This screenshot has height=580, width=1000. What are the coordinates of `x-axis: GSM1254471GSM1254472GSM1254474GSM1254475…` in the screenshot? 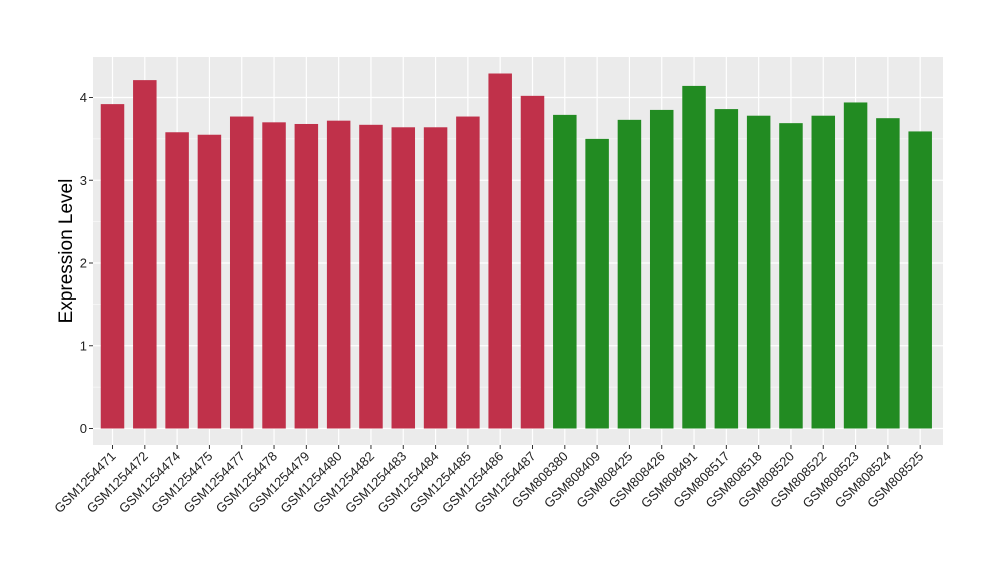 It's located at (488, 480).